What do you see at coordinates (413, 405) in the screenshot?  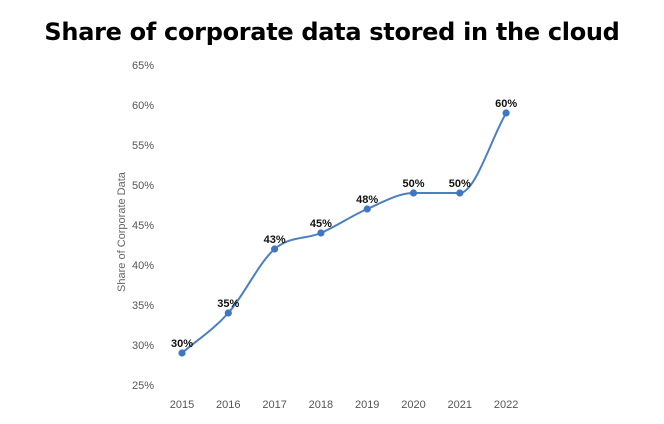 I see `x-tick-label: 2020` at bounding box center [413, 405].